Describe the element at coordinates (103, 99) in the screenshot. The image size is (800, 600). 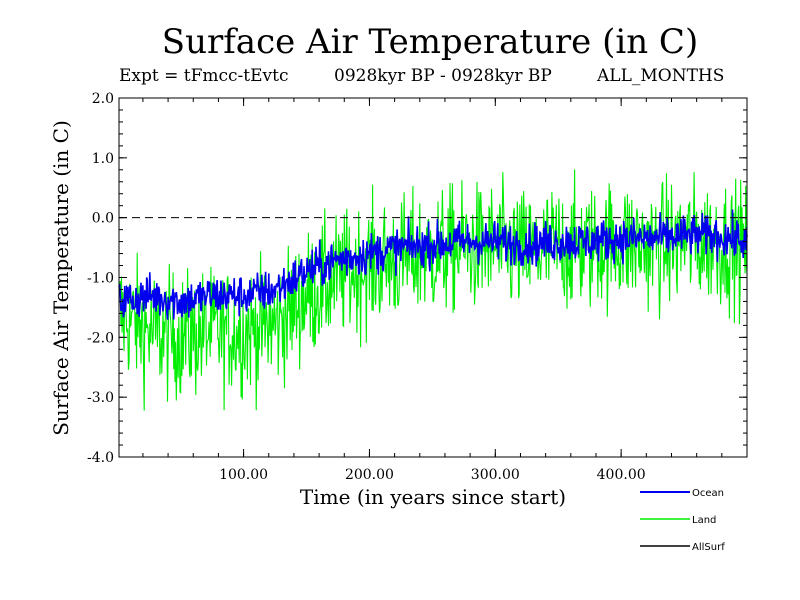
I see `y-tick-label: 2.0` at that location.